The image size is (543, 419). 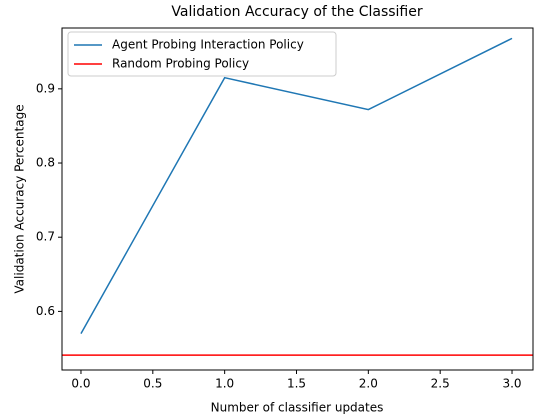 I want to click on x-tick-label: 1.0, so click(x=224, y=384).